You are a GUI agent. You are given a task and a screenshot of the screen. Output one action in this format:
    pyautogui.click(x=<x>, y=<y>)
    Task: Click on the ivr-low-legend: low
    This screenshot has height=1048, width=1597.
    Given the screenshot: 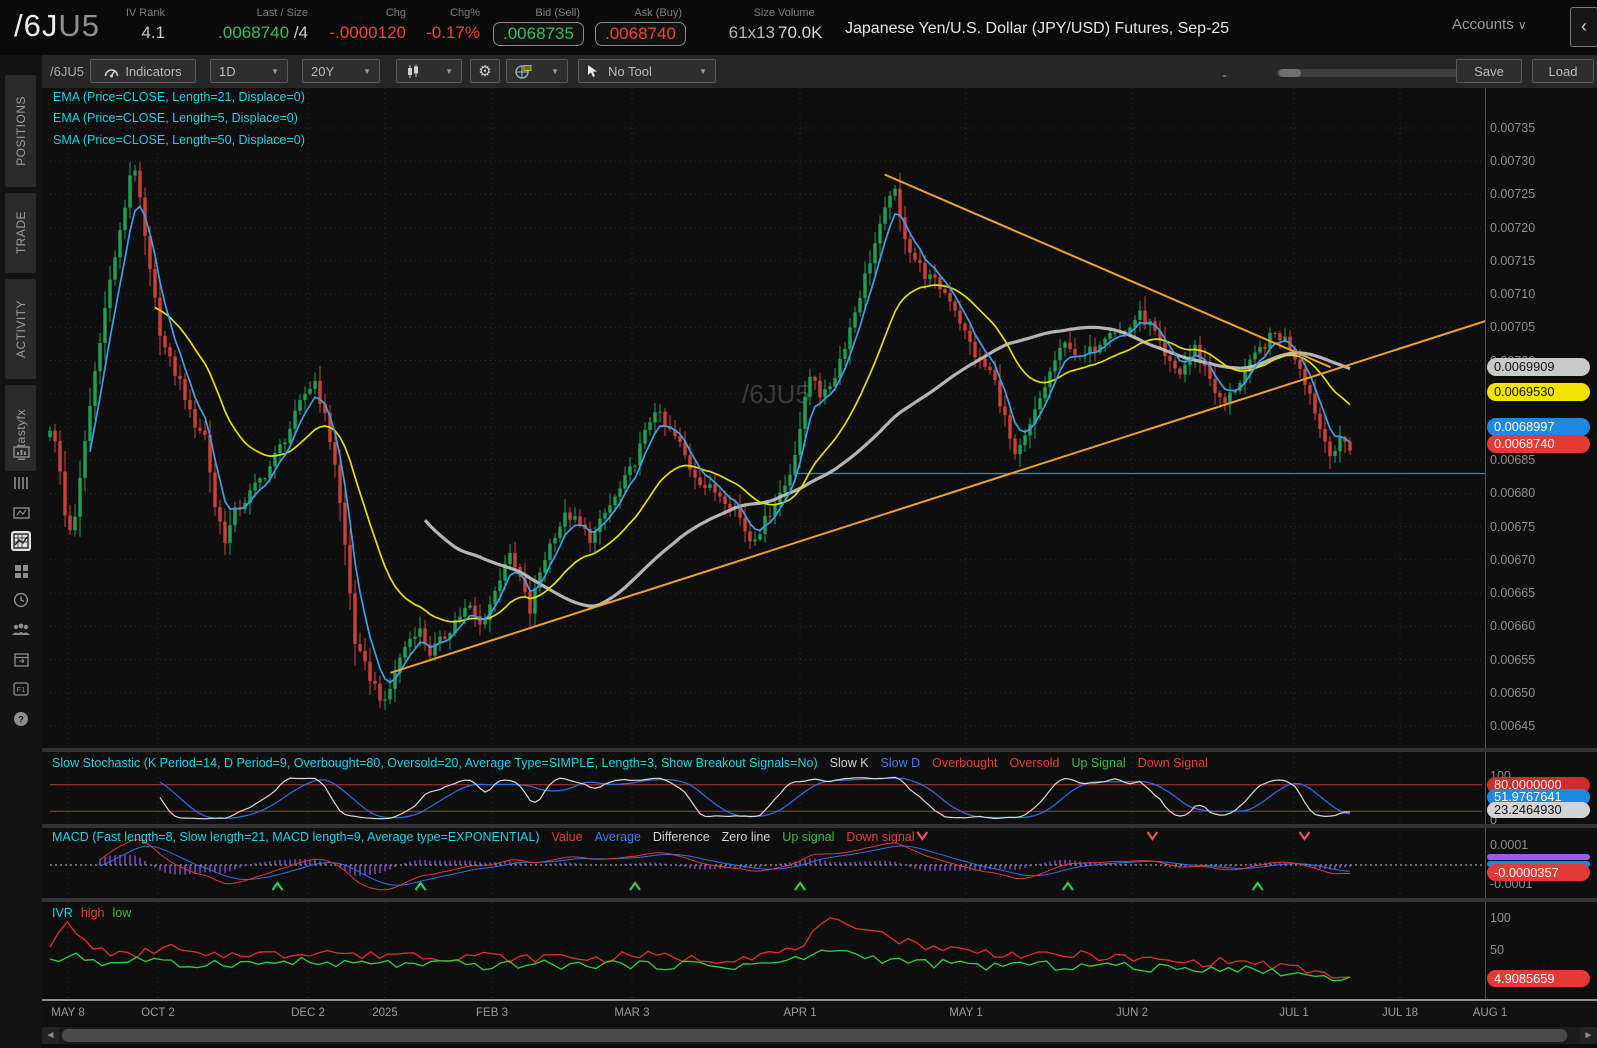 What is the action you would take?
    pyautogui.click(x=122, y=913)
    